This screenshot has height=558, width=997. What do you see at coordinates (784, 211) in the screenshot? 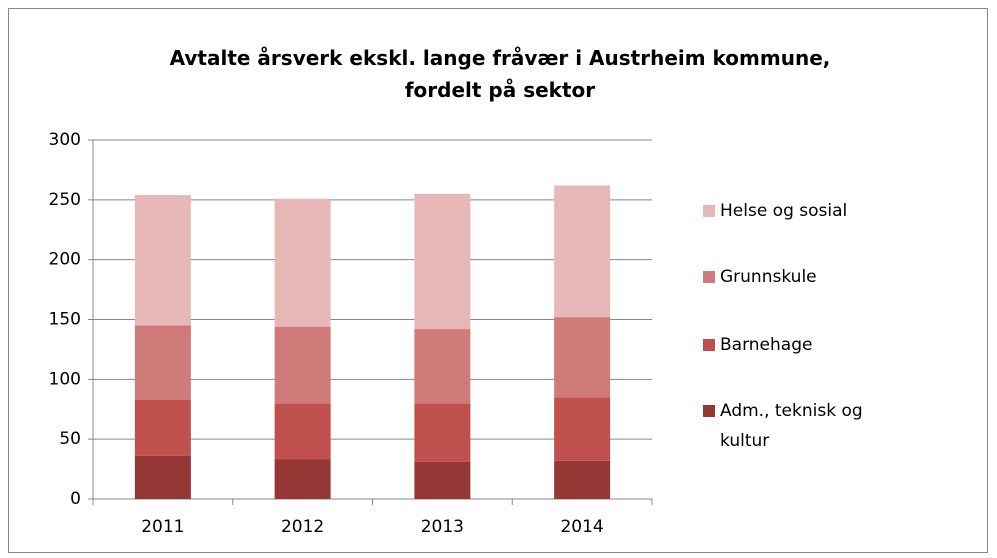
I see `legend-label: Helse og sosial` at bounding box center [784, 211].